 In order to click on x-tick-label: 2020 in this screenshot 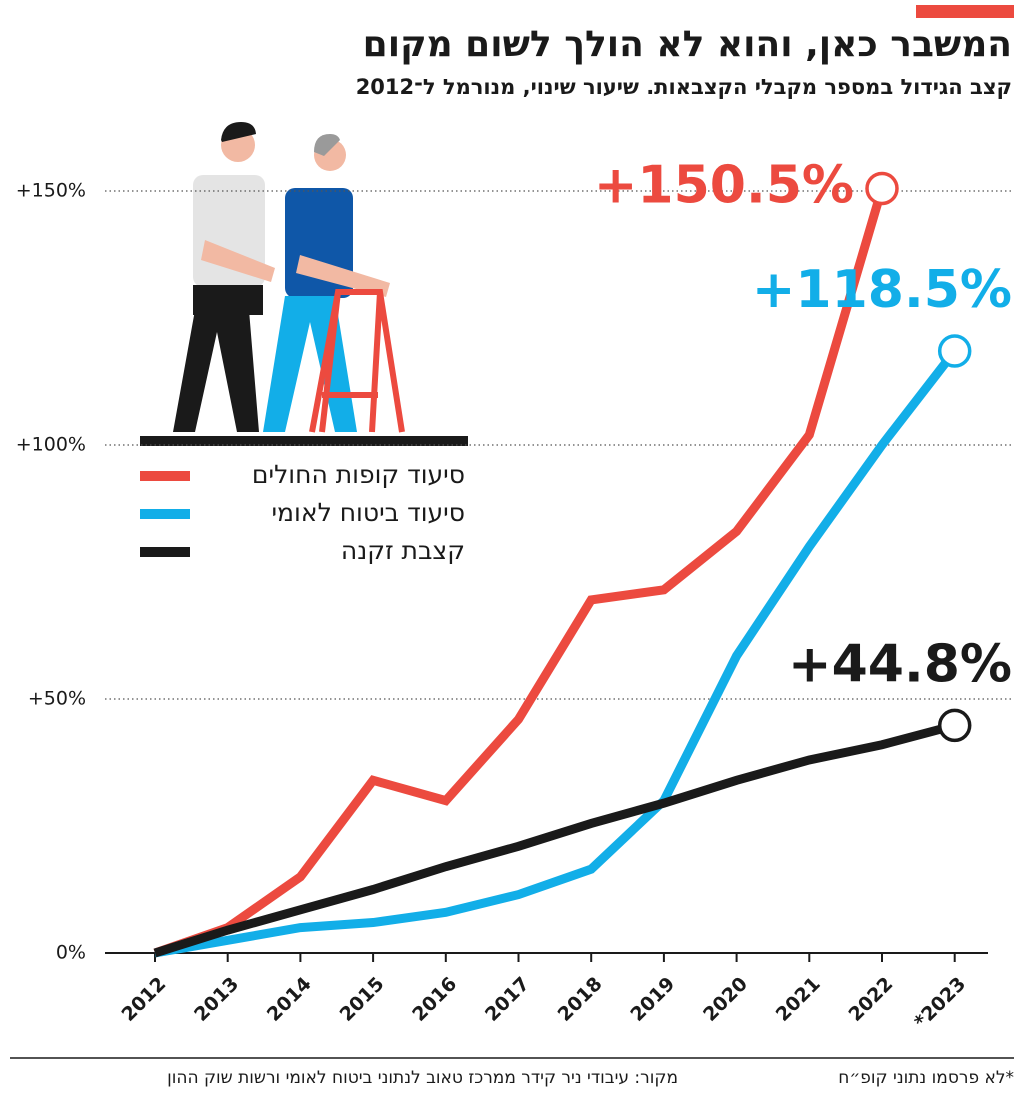, I will do `click(725, 999)`.